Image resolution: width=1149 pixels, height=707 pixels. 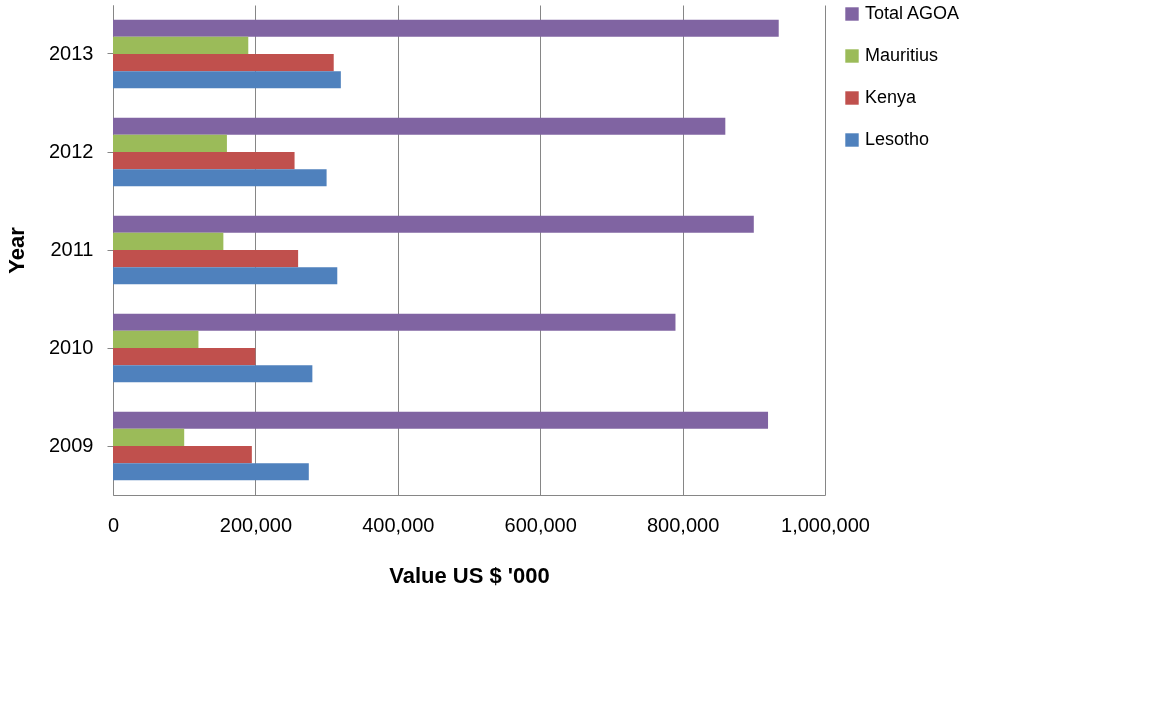 I want to click on legend-label: Total AGOA, so click(x=912, y=13).